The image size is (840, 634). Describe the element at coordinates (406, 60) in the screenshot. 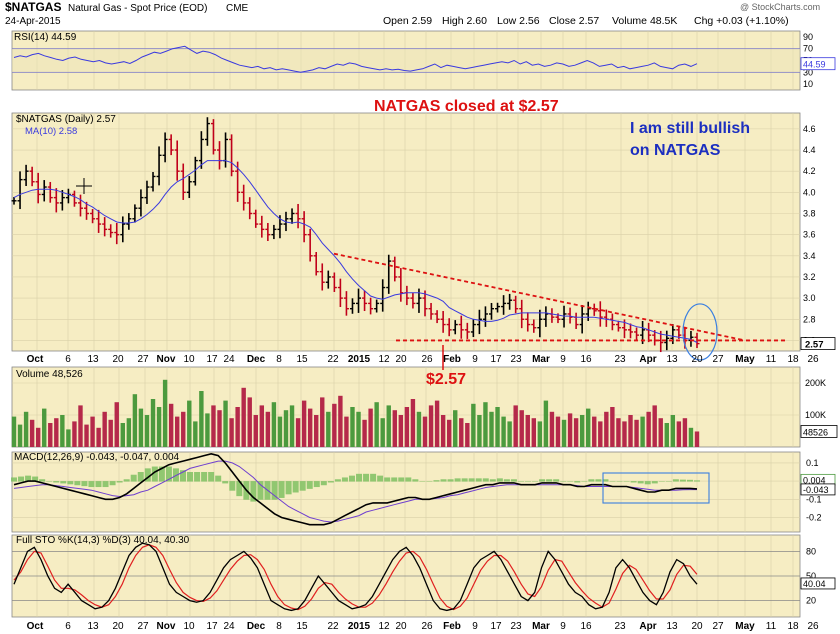

I see `rsi-band` at that location.